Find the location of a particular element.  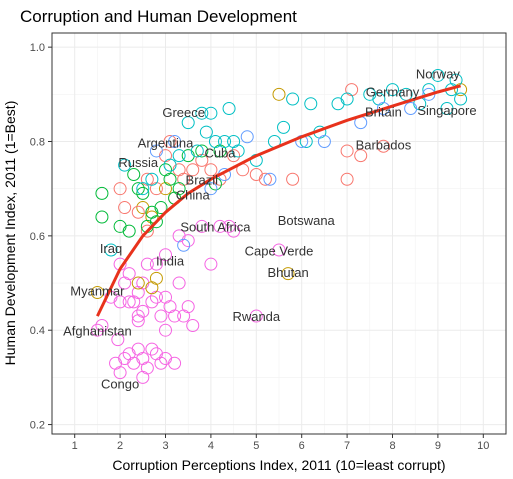

x-tick-label: 9 is located at coordinates (438, 446).